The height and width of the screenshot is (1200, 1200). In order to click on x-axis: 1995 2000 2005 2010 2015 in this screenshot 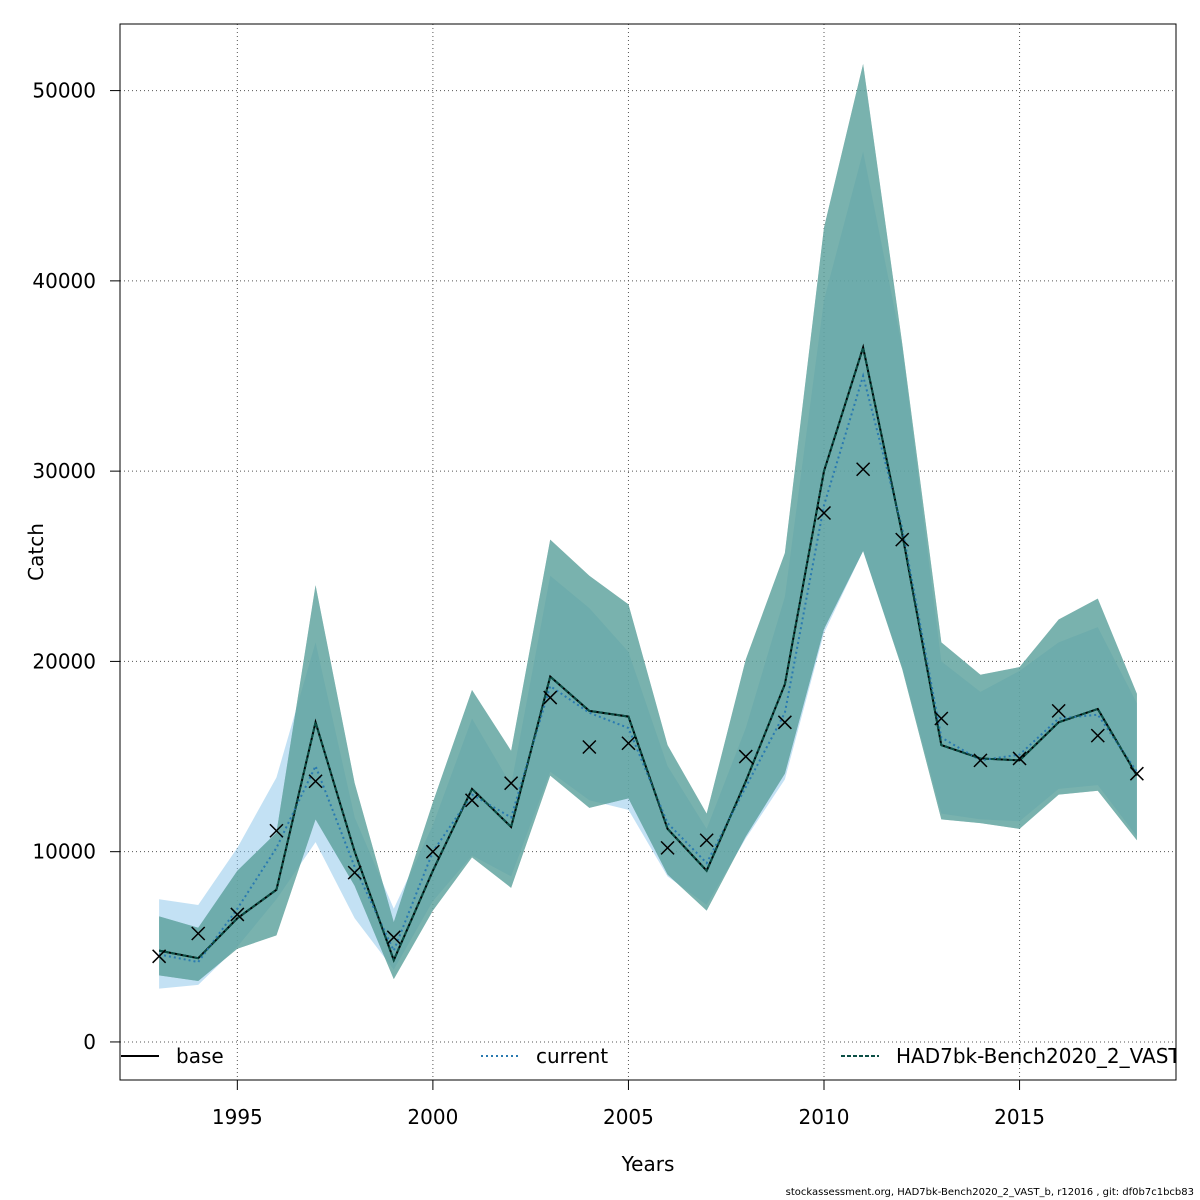, I will do `click(628, 1104)`.